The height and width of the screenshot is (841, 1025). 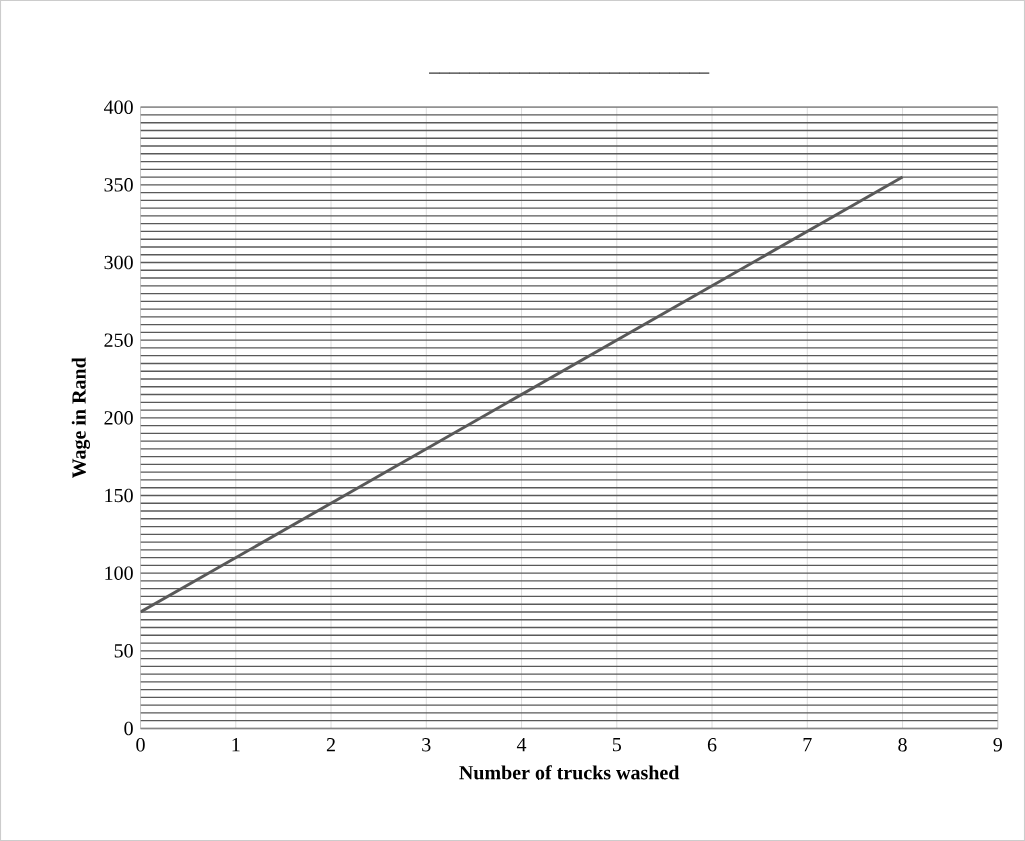 What do you see at coordinates (807, 745) in the screenshot?
I see `x-tick-label: 7` at bounding box center [807, 745].